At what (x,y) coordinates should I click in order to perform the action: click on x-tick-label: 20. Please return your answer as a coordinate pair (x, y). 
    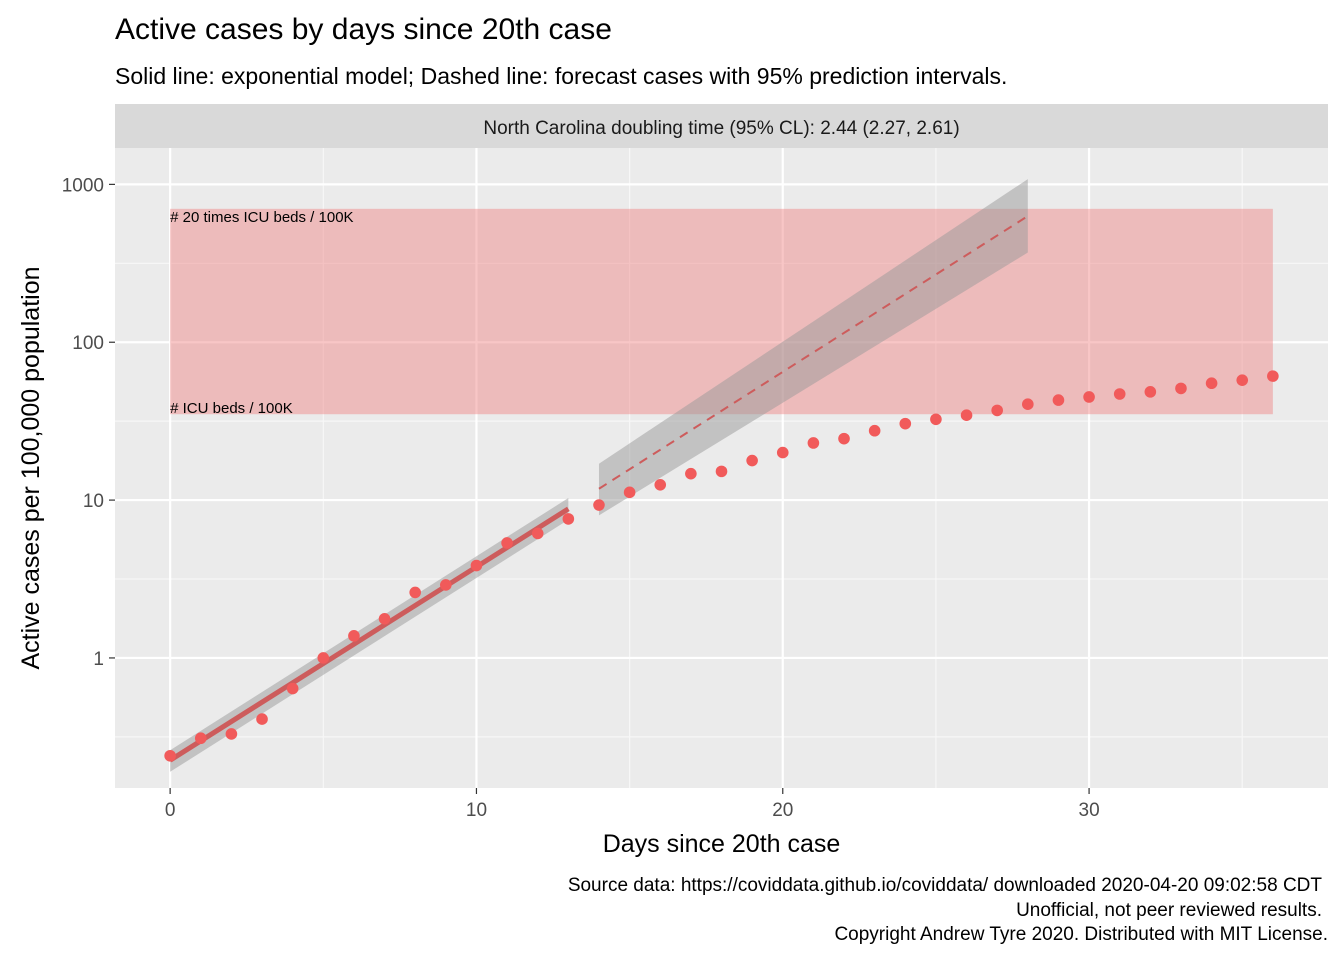
    Looking at the image, I should click on (782, 810).